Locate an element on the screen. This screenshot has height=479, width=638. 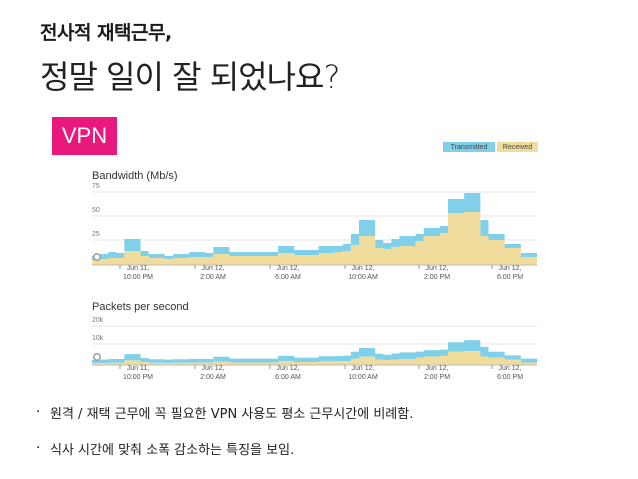
bullet-text: 식사 시간에 맞춰 소폭 감소하는 특징을 보임. is located at coordinates (172, 450).